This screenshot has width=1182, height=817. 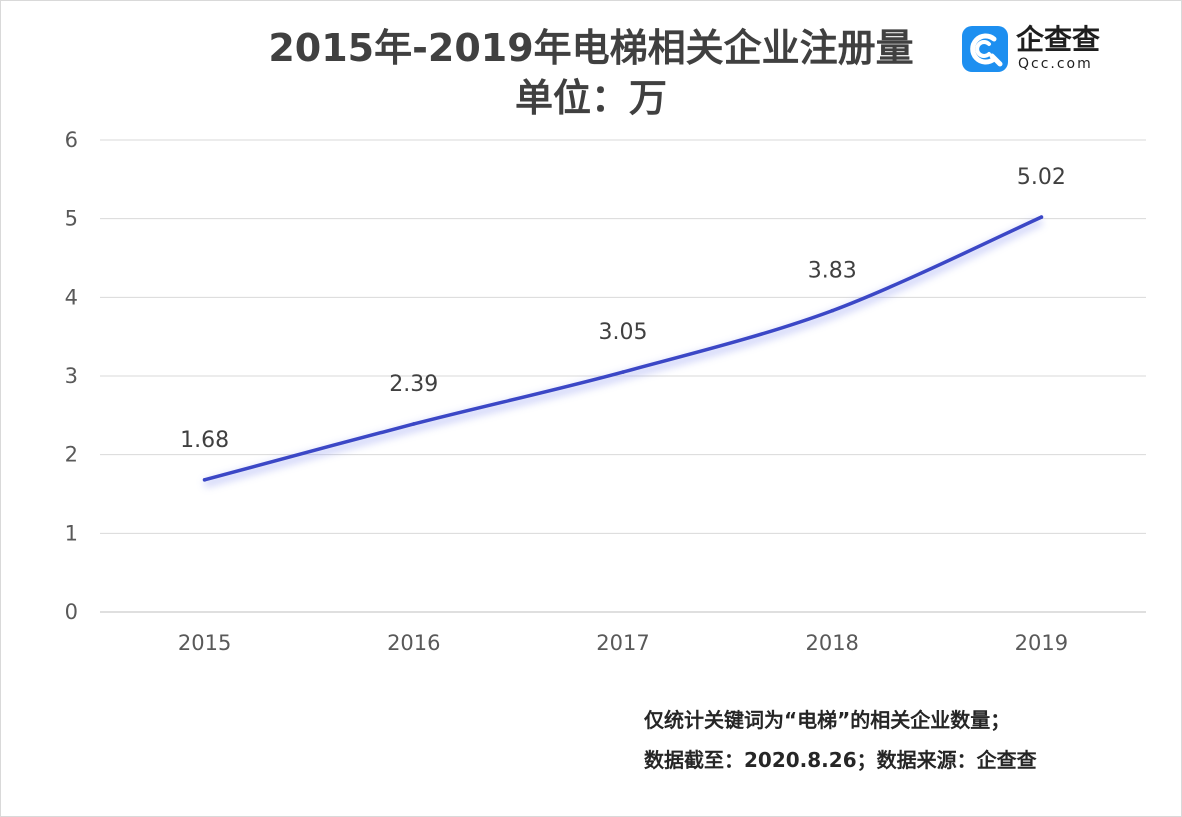 I want to click on chart-subtitle: 单位：万, so click(x=590, y=98).